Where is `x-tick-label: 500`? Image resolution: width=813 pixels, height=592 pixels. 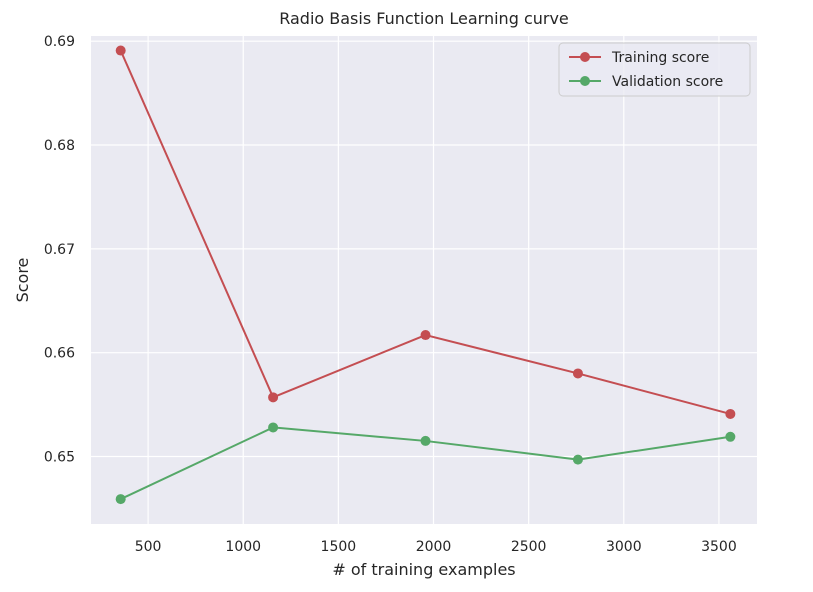 x-tick-label: 500 is located at coordinates (148, 547).